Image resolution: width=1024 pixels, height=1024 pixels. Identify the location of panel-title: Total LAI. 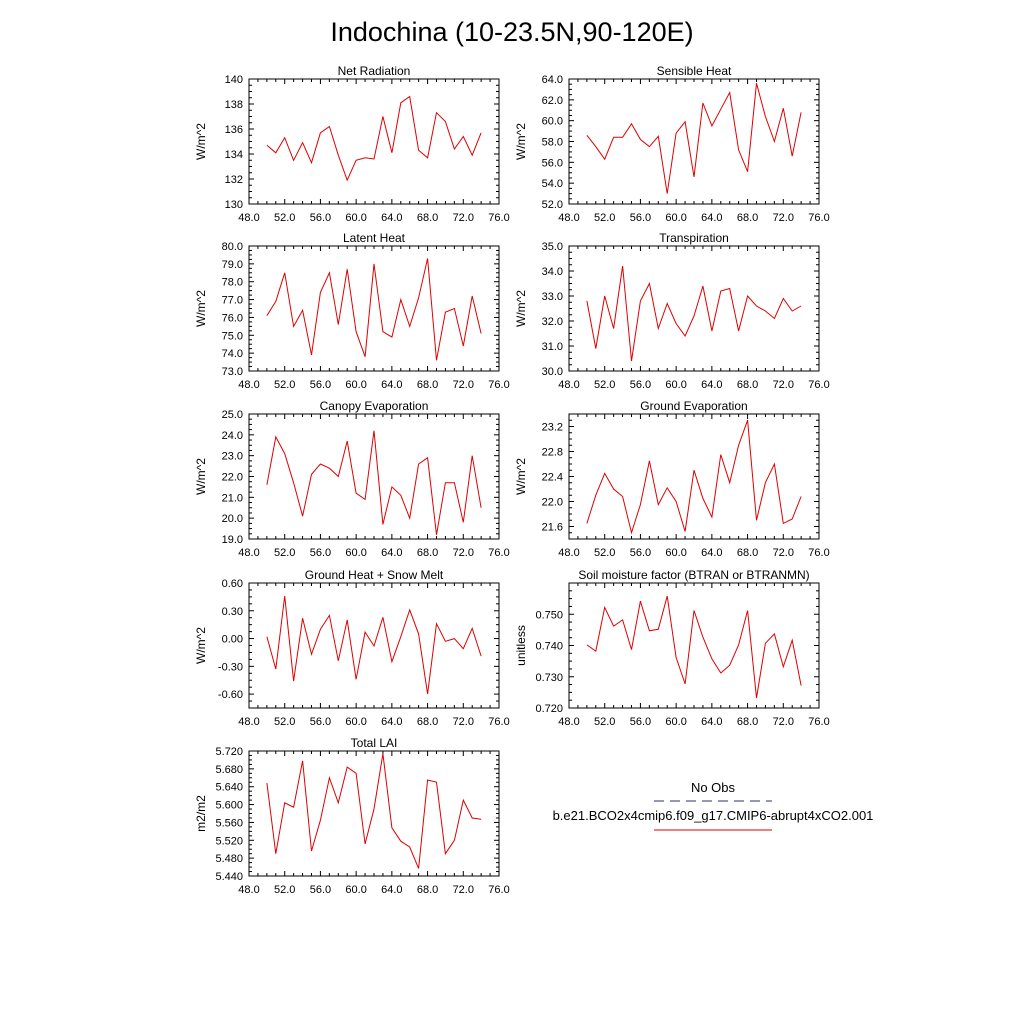
(374, 743).